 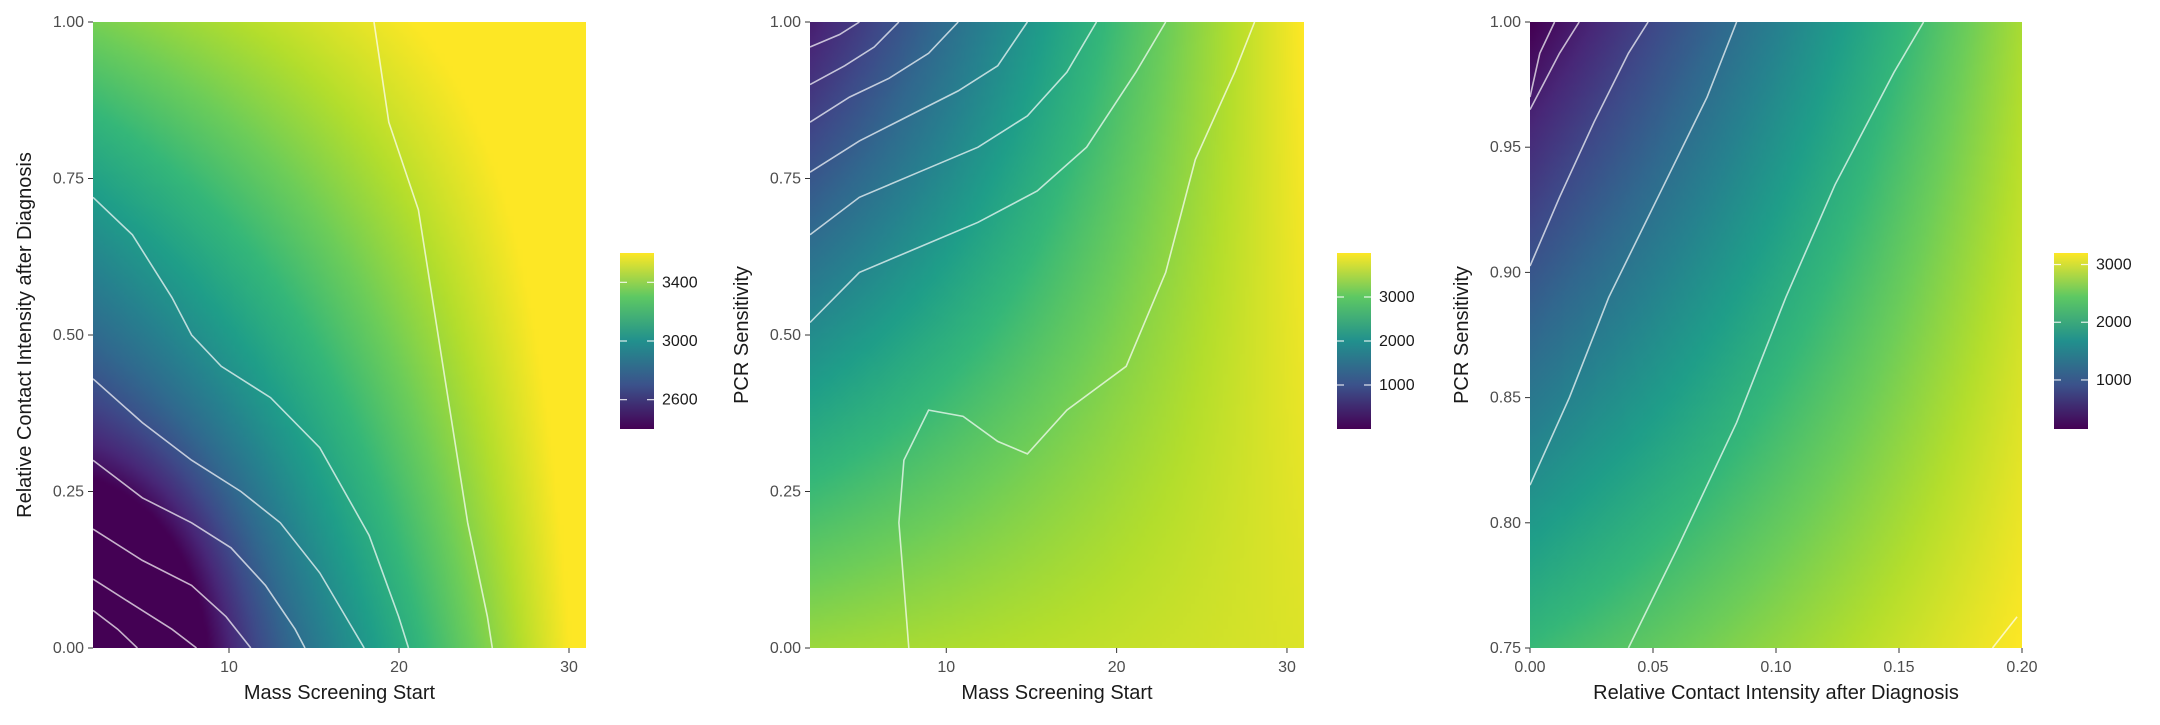 What do you see at coordinates (2071, 341) in the screenshot?
I see `colorbar-gradient` at bounding box center [2071, 341].